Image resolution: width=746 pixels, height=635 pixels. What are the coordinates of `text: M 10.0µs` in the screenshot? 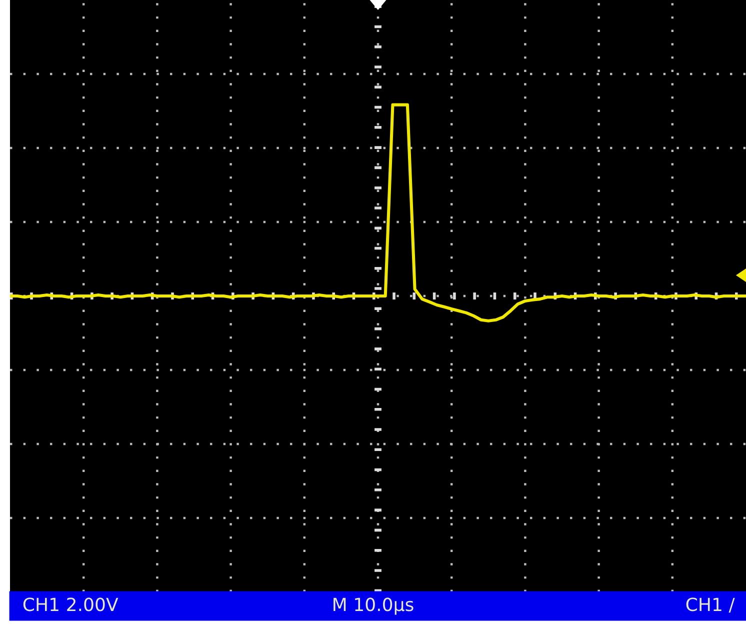 It's located at (374, 606).